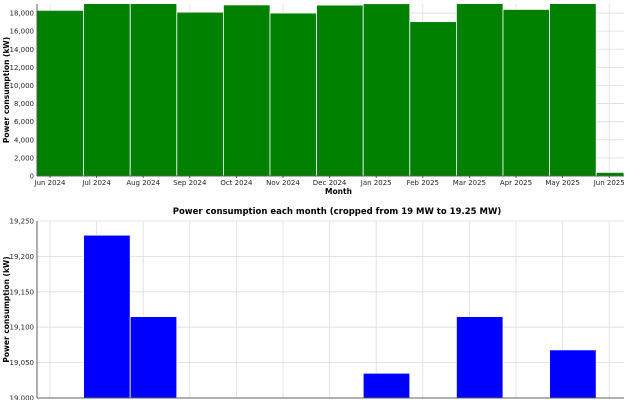 This screenshot has height=404, width=640. I want to click on y-tick-label: 19,050, so click(22, 363).